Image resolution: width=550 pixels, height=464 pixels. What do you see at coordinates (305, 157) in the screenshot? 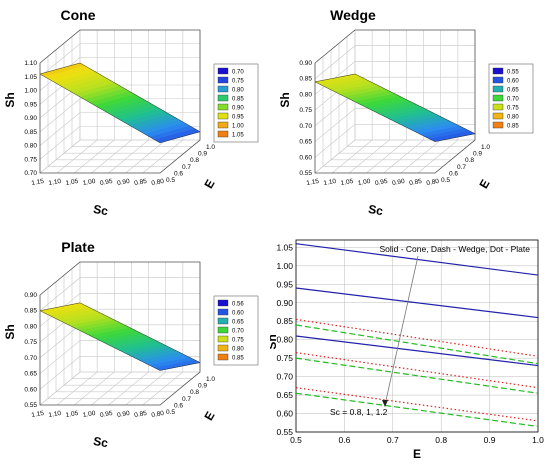
I see `z-tick-label: 0.60` at bounding box center [305, 157].